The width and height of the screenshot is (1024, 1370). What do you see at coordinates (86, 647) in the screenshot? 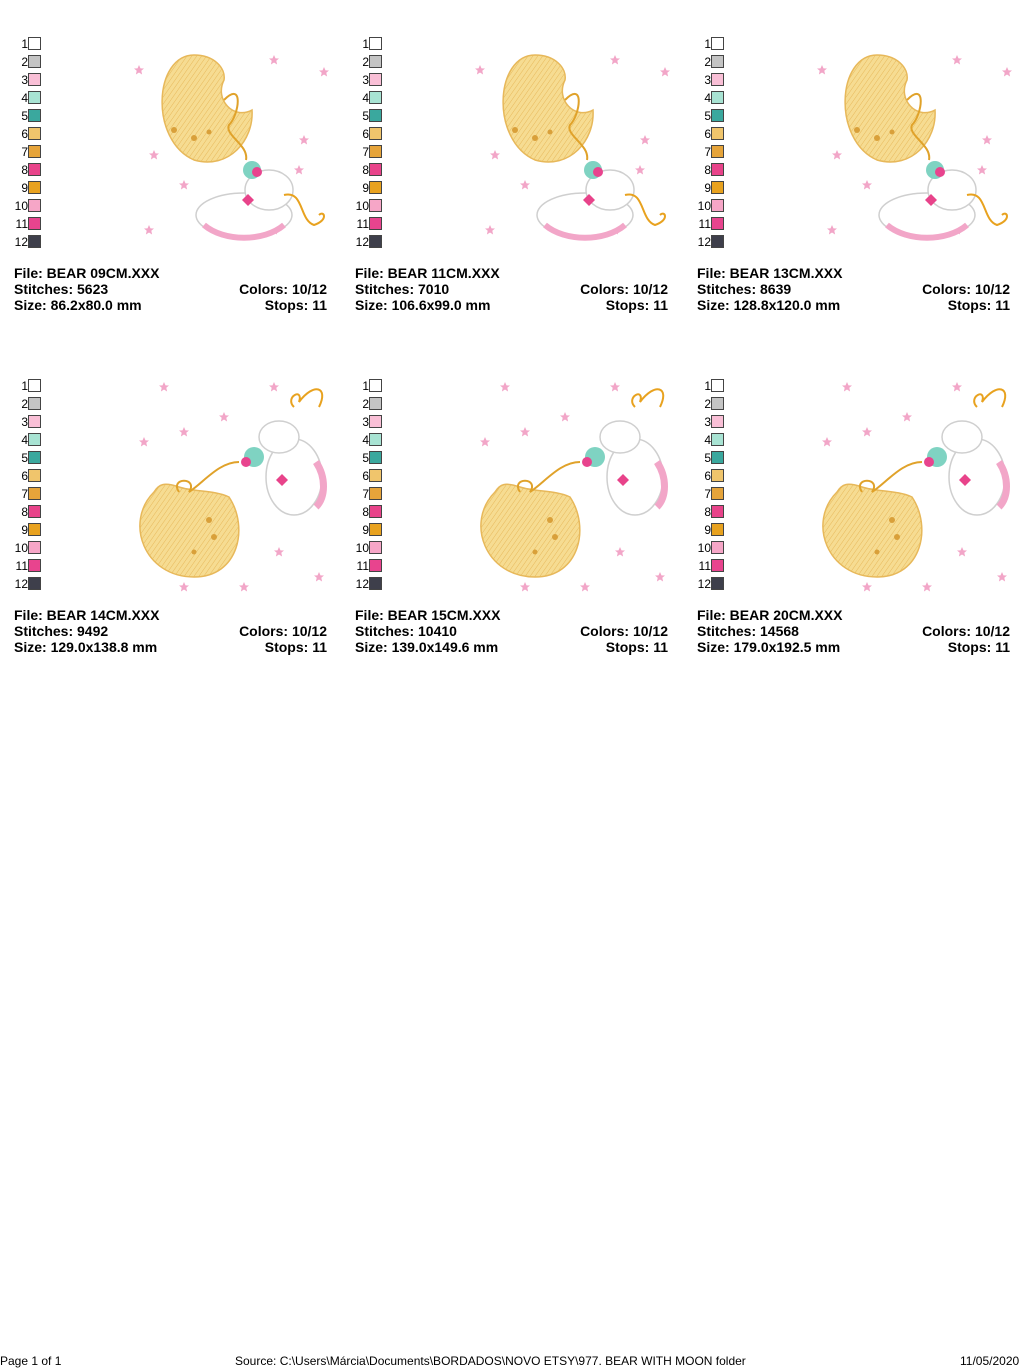
I see `design-size: Size: 129.0x138.8 mm` at bounding box center [86, 647].